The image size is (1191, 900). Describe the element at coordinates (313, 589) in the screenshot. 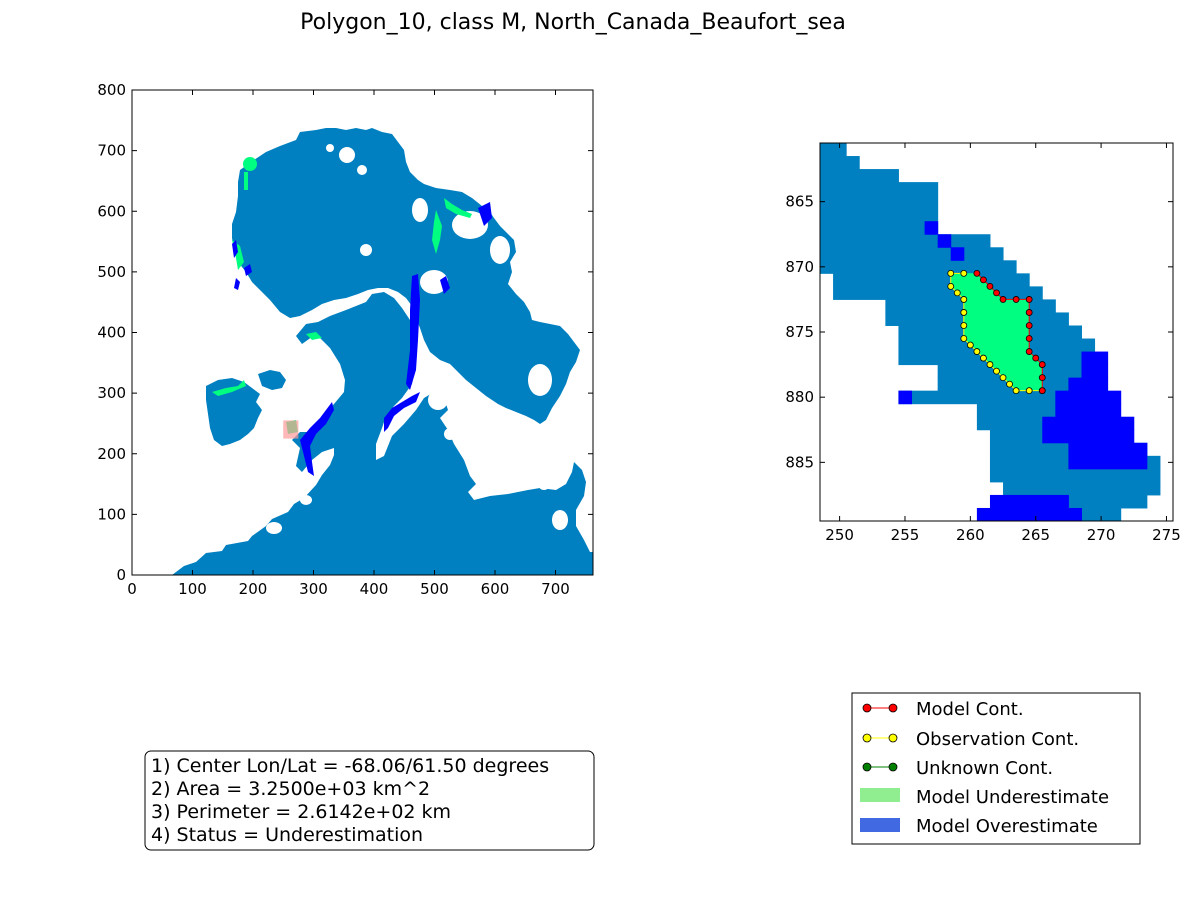

I see `x-tick-label: 300` at that location.